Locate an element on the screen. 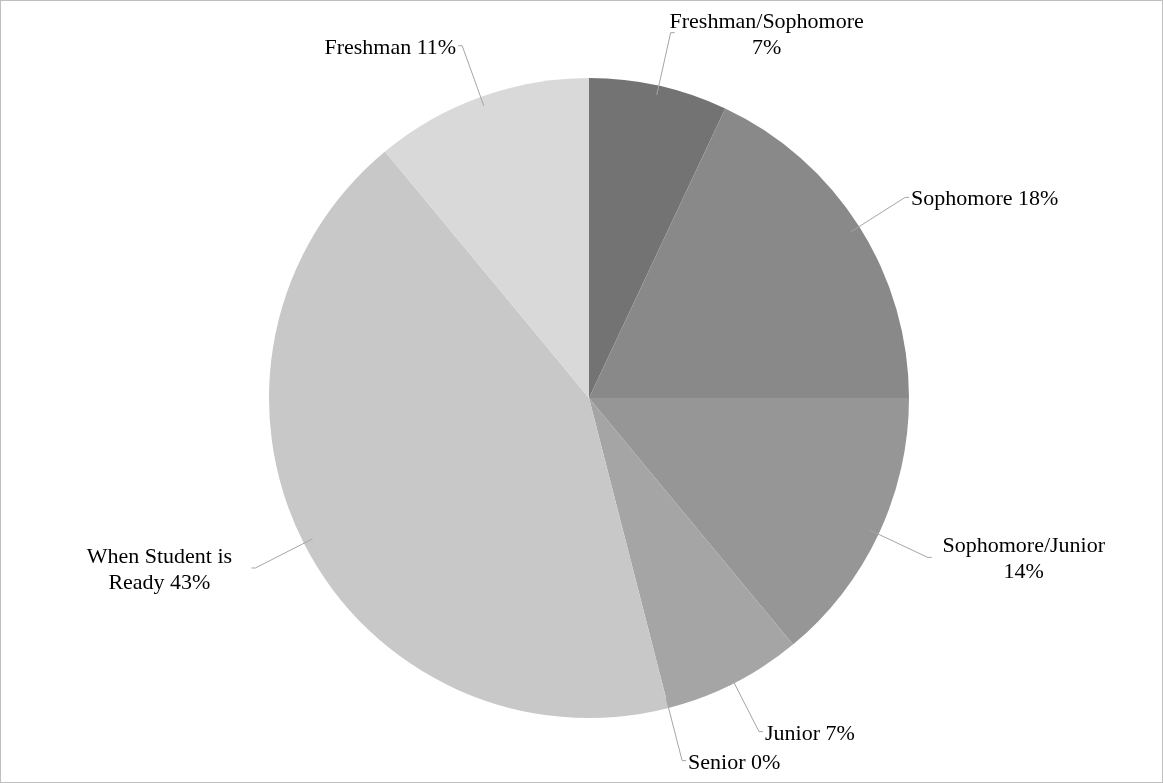 The image size is (1163, 783). slice-label: Freshman/Sophomore is located at coordinates (766, 20).